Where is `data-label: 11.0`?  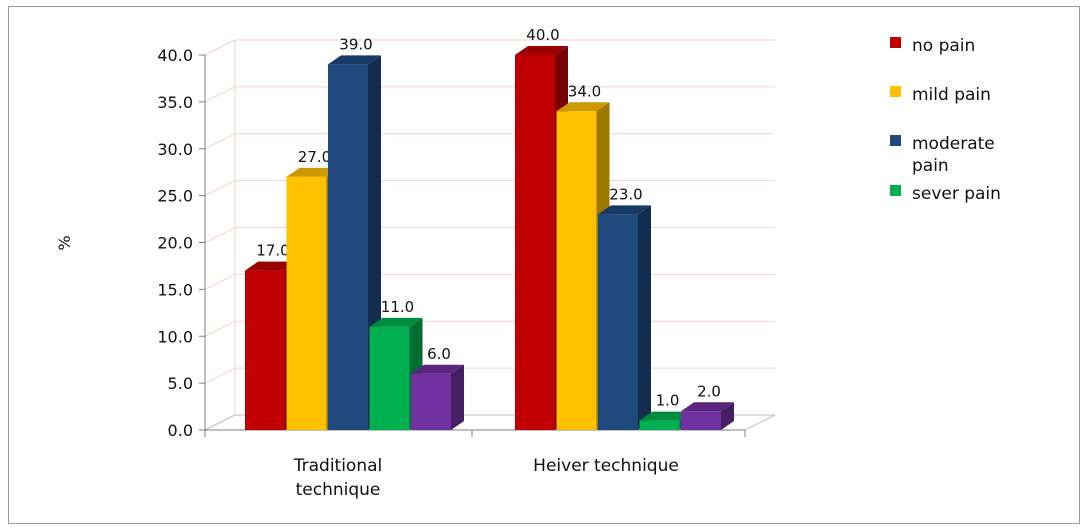
data-label: 11.0 is located at coordinates (397, 307).